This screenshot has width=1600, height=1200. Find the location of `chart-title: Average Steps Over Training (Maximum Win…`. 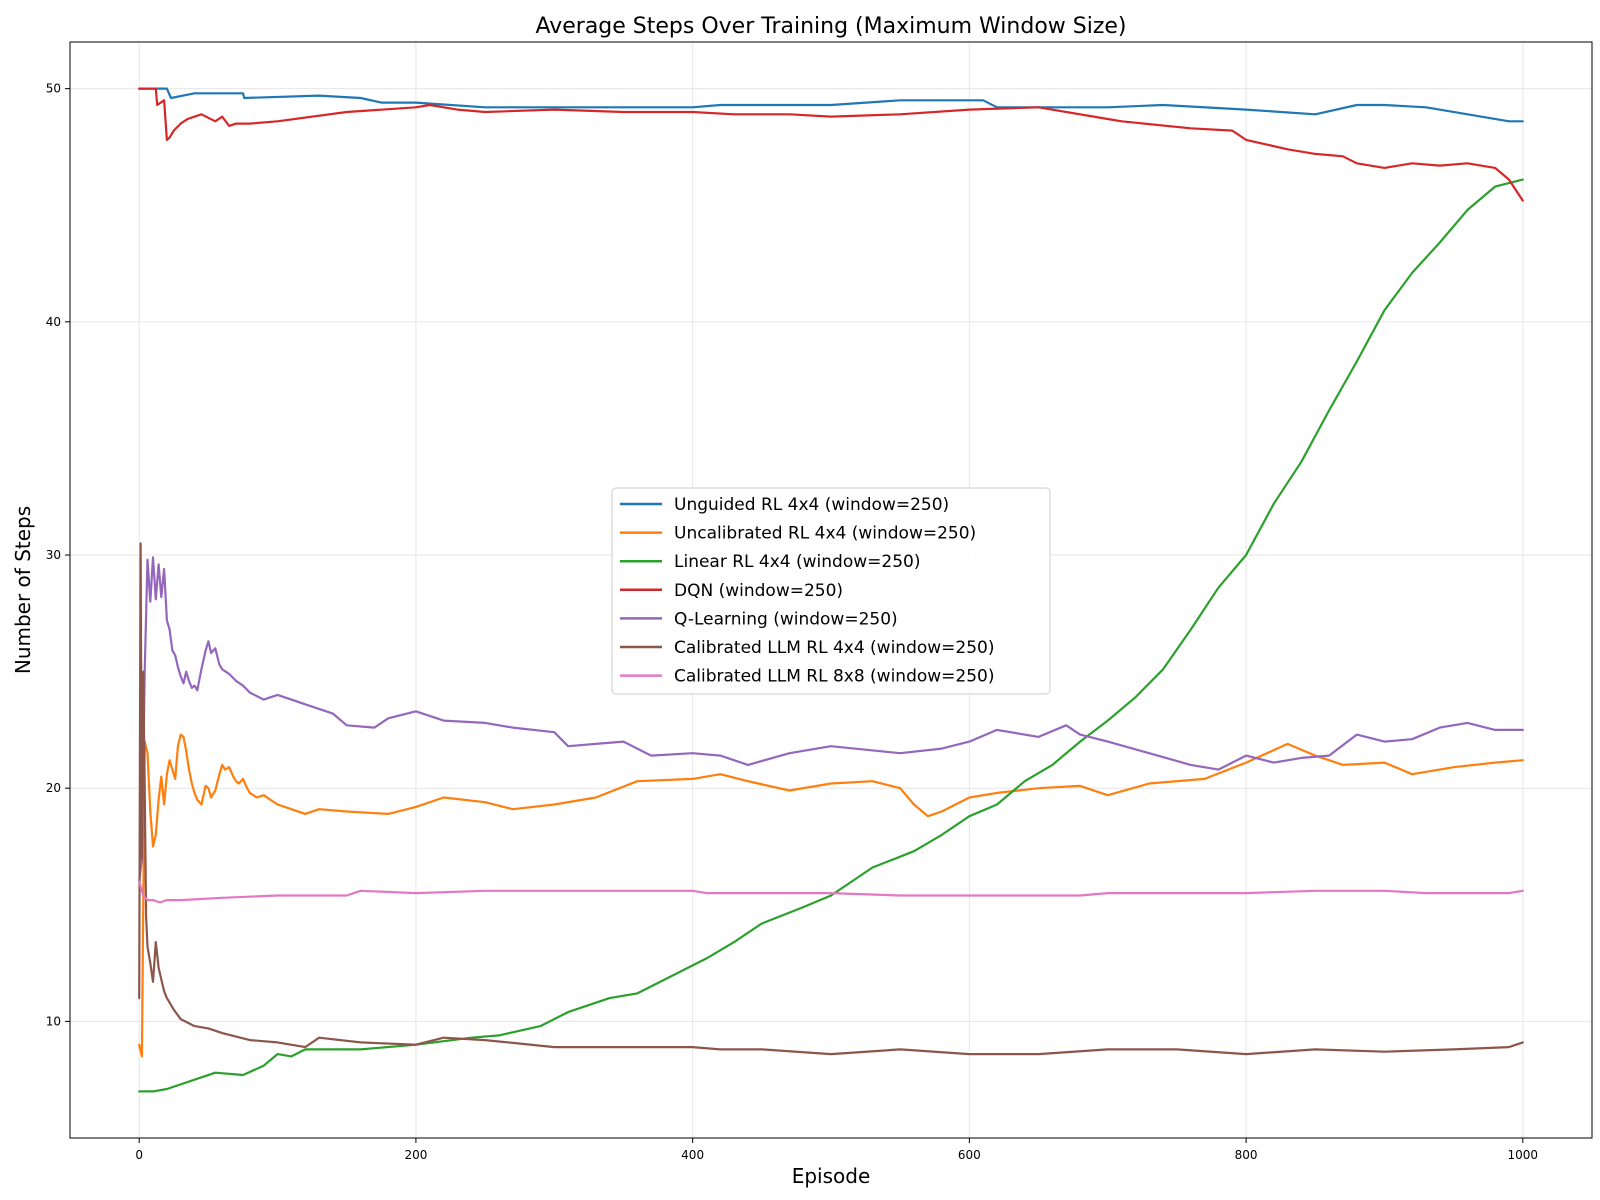

chart-title: Average Steps Over Training (Maximum Win… is located at coordinates (830, 26).